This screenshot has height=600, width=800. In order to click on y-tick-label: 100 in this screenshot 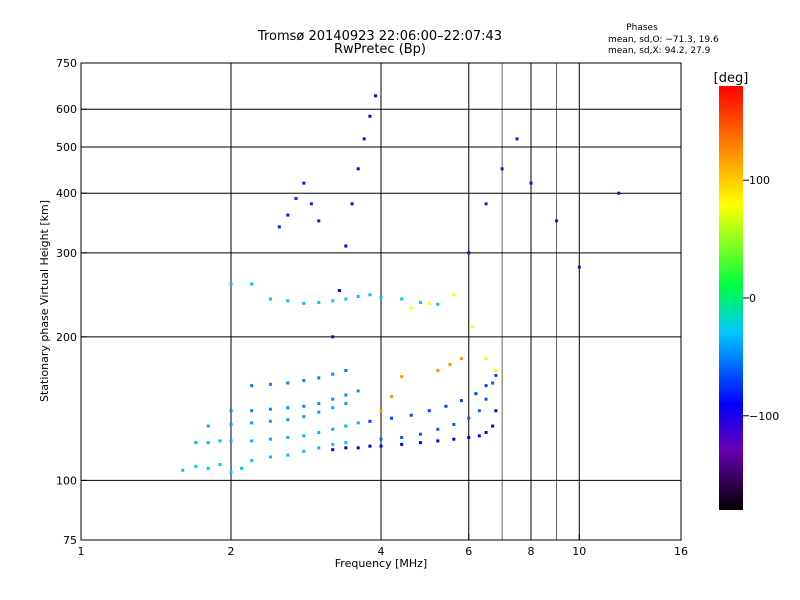, I will do `click(66, 480)`.